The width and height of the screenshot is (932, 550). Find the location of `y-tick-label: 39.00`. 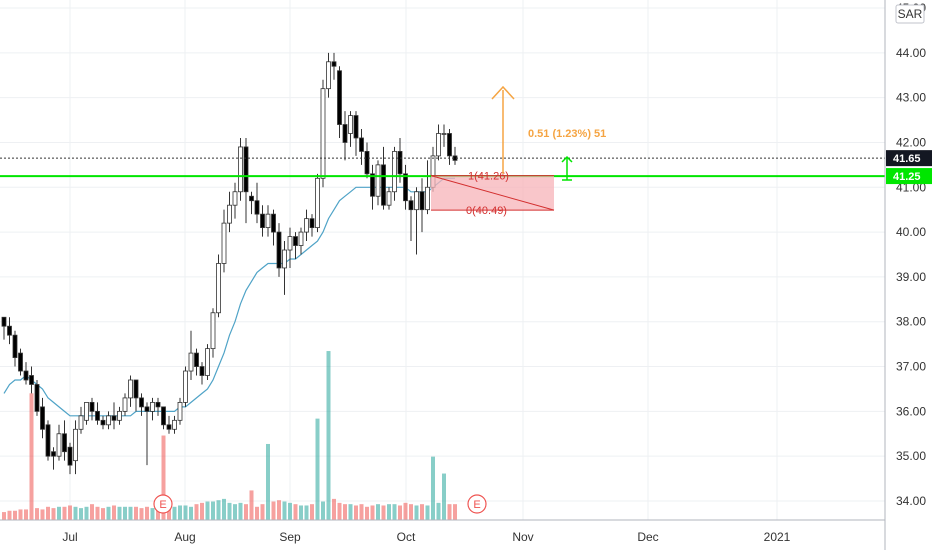

y-tick-label: 39.00 is located at coordinates (911, 277).